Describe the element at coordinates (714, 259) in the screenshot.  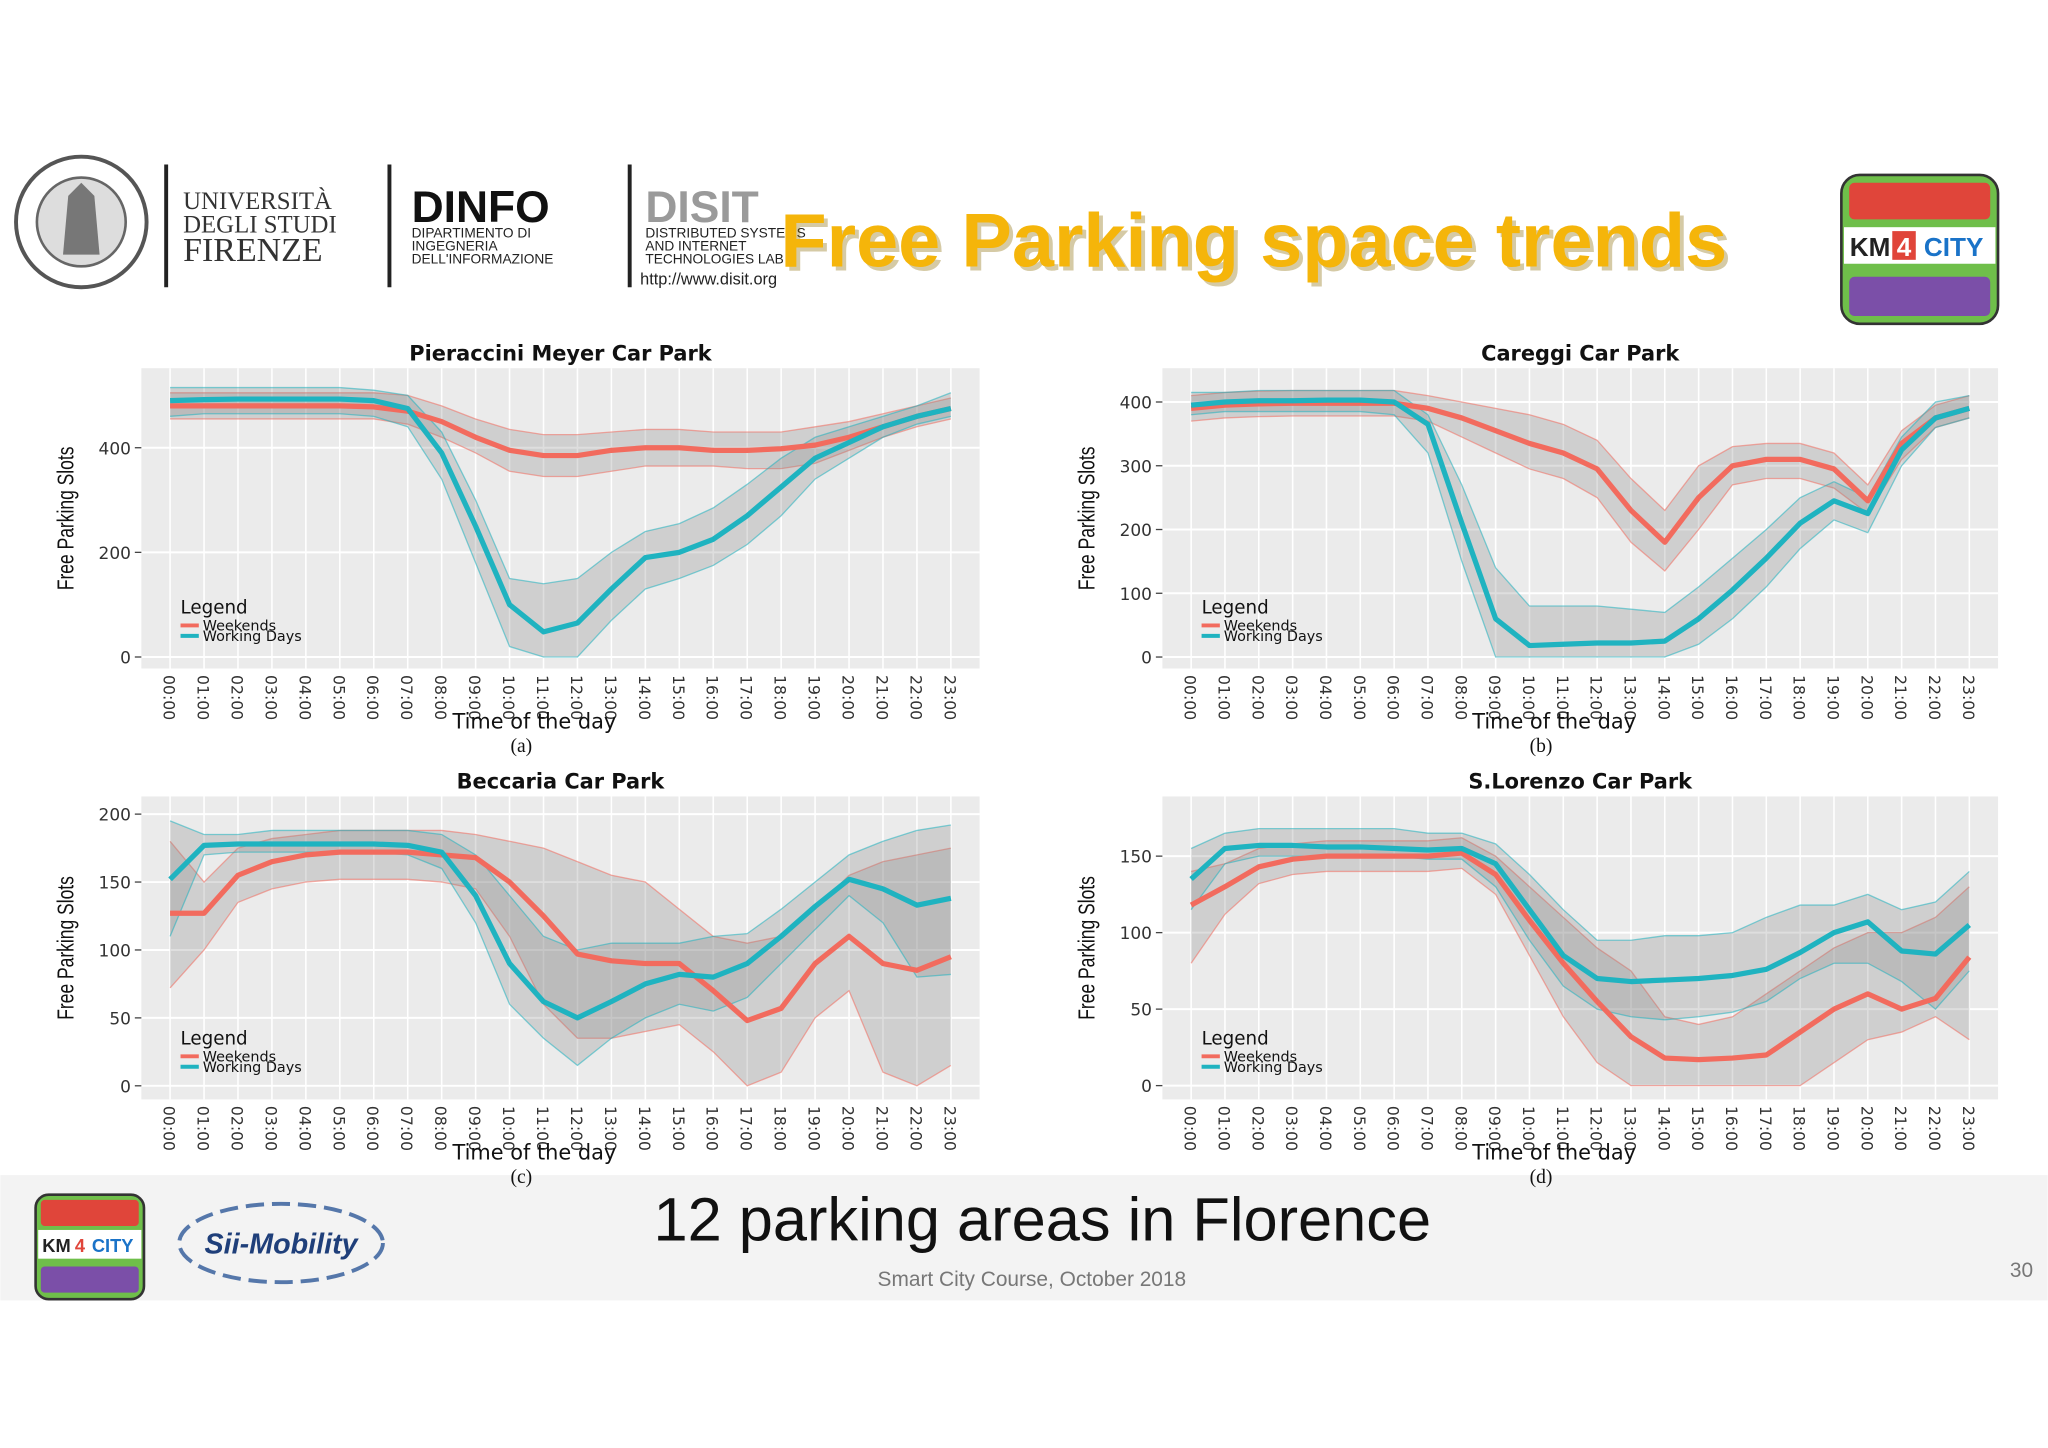
I see `disit-line: TECHNOLOGIES LAB` at that location.